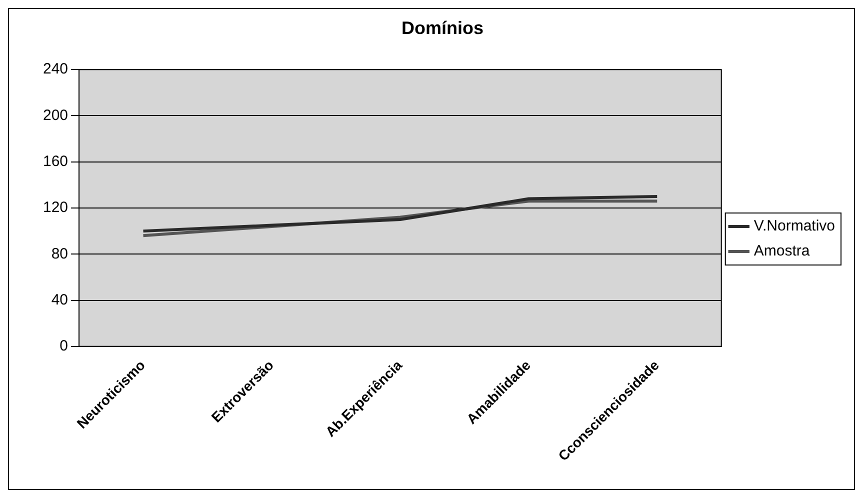  What do you see at coordinates (795, 226) in the screenshot?
I see `legend-label: V.Normativo` at bounding box center [795, 226].